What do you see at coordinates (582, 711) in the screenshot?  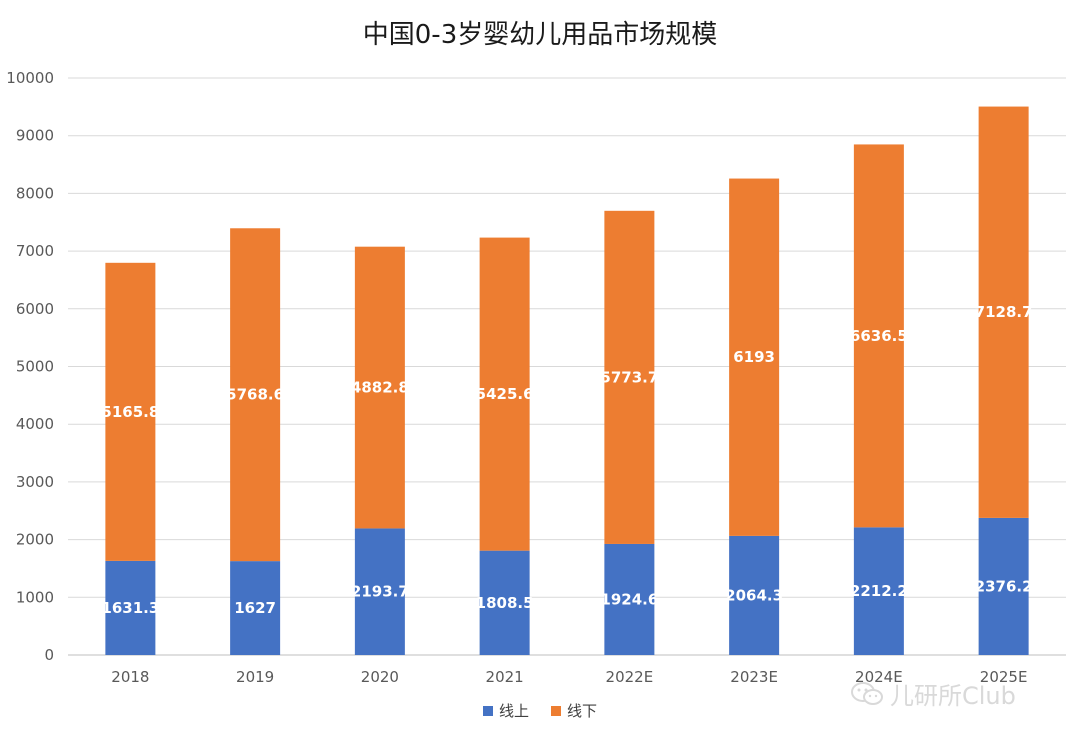 I see `legend-label-offline: 线下` at bounding box center [582, 711].